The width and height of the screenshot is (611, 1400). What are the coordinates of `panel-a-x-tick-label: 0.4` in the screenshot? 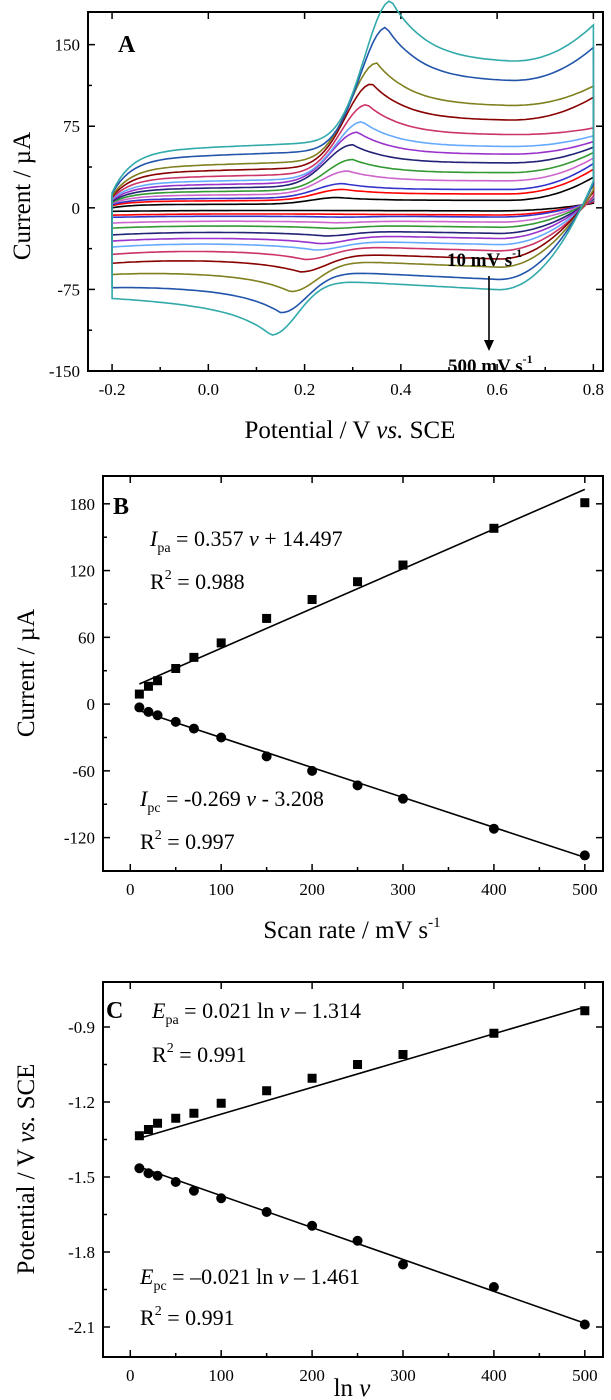 It's located at (401, 389).